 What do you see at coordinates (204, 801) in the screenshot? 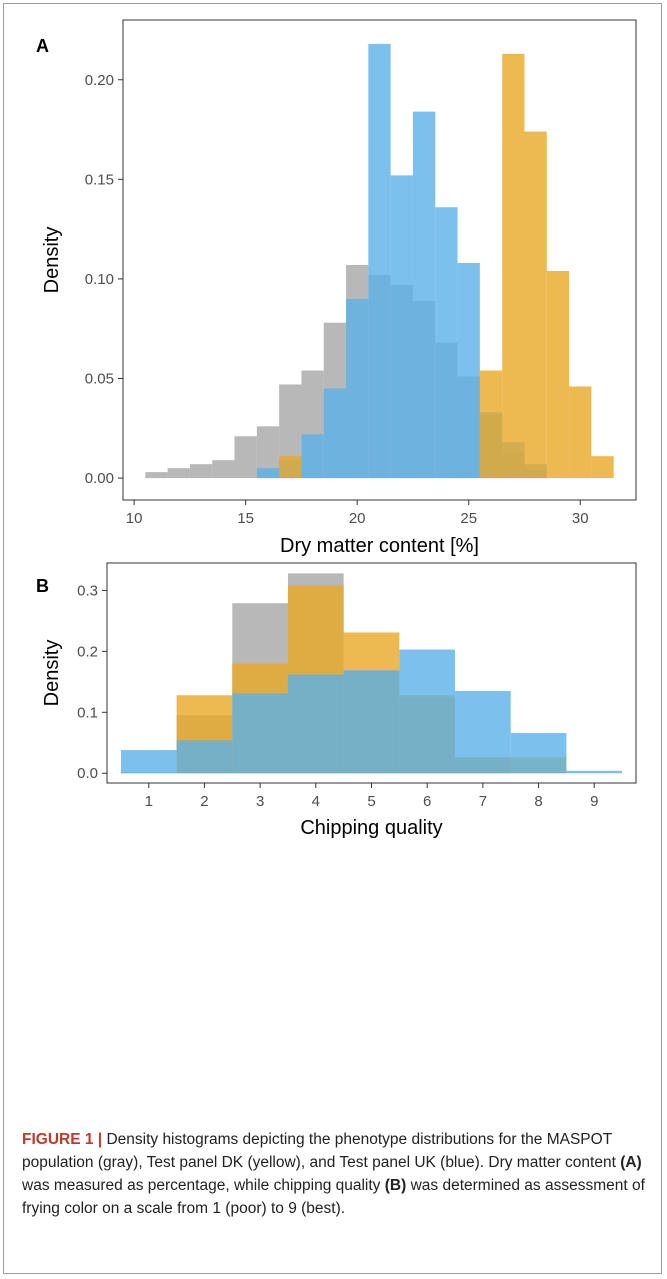
I see `x-tick-label: 2` at bounding box center [204, 801].